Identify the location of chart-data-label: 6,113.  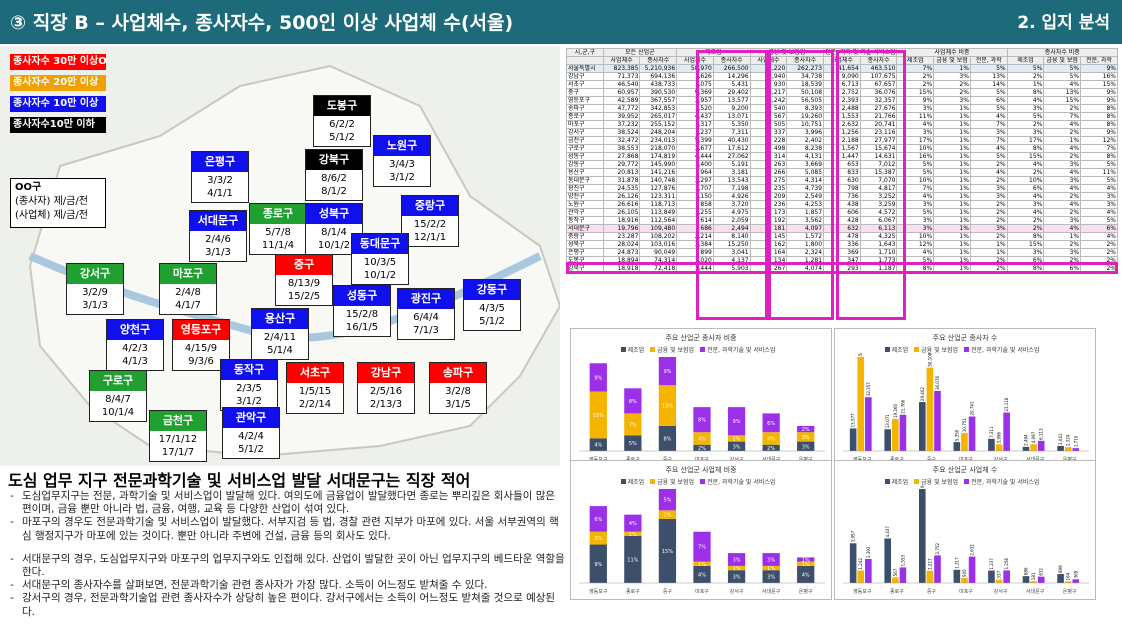
(1041, 434).